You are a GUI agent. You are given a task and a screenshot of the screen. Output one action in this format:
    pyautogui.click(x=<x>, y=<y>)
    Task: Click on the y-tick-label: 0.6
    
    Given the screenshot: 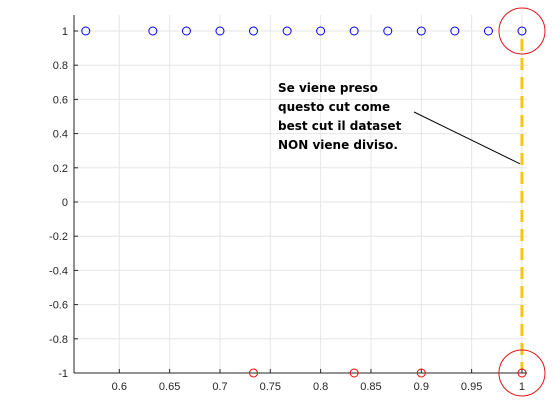 What is the action you would take?
    pyautogui.click(x=60, y=100)
    